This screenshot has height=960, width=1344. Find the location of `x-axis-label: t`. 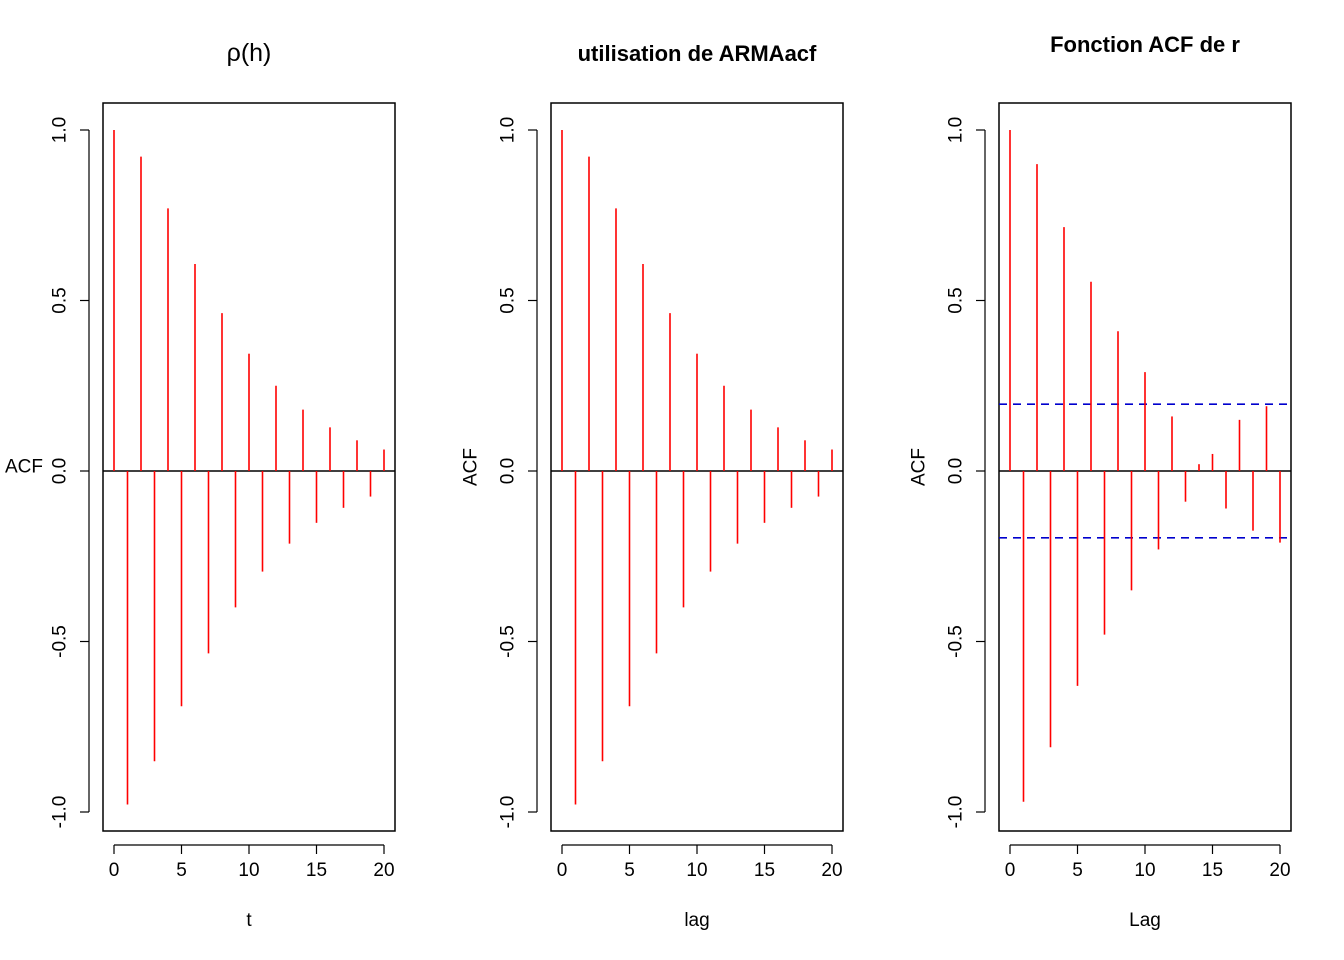

x-axis-label: t is located at coordinates (249, 920).